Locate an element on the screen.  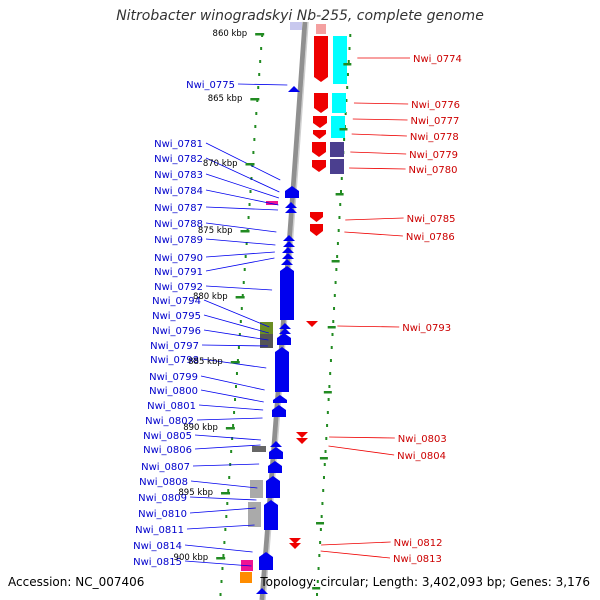
gene-label-left: Nwi_0788 is located at coordinates (178, 224).